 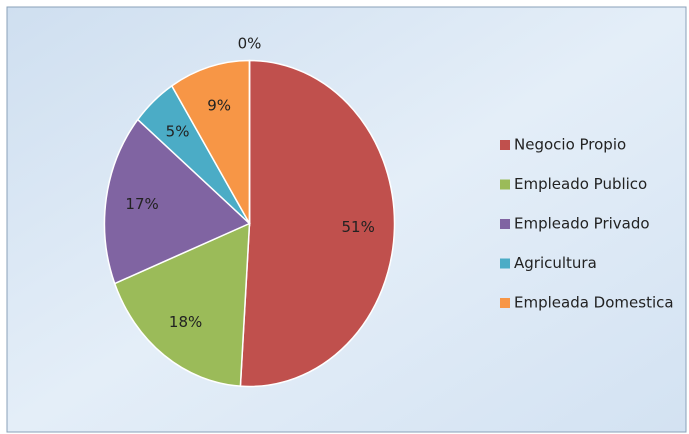 I want to click on legend-text: Empleado Privado, so click(x=582, y=224).